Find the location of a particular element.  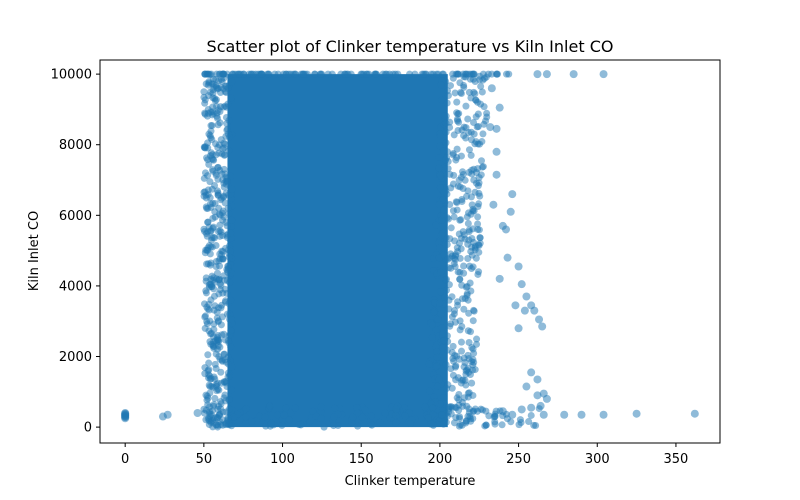

x-axis-label: Clinker temperature is located at coordinates (410, 481).